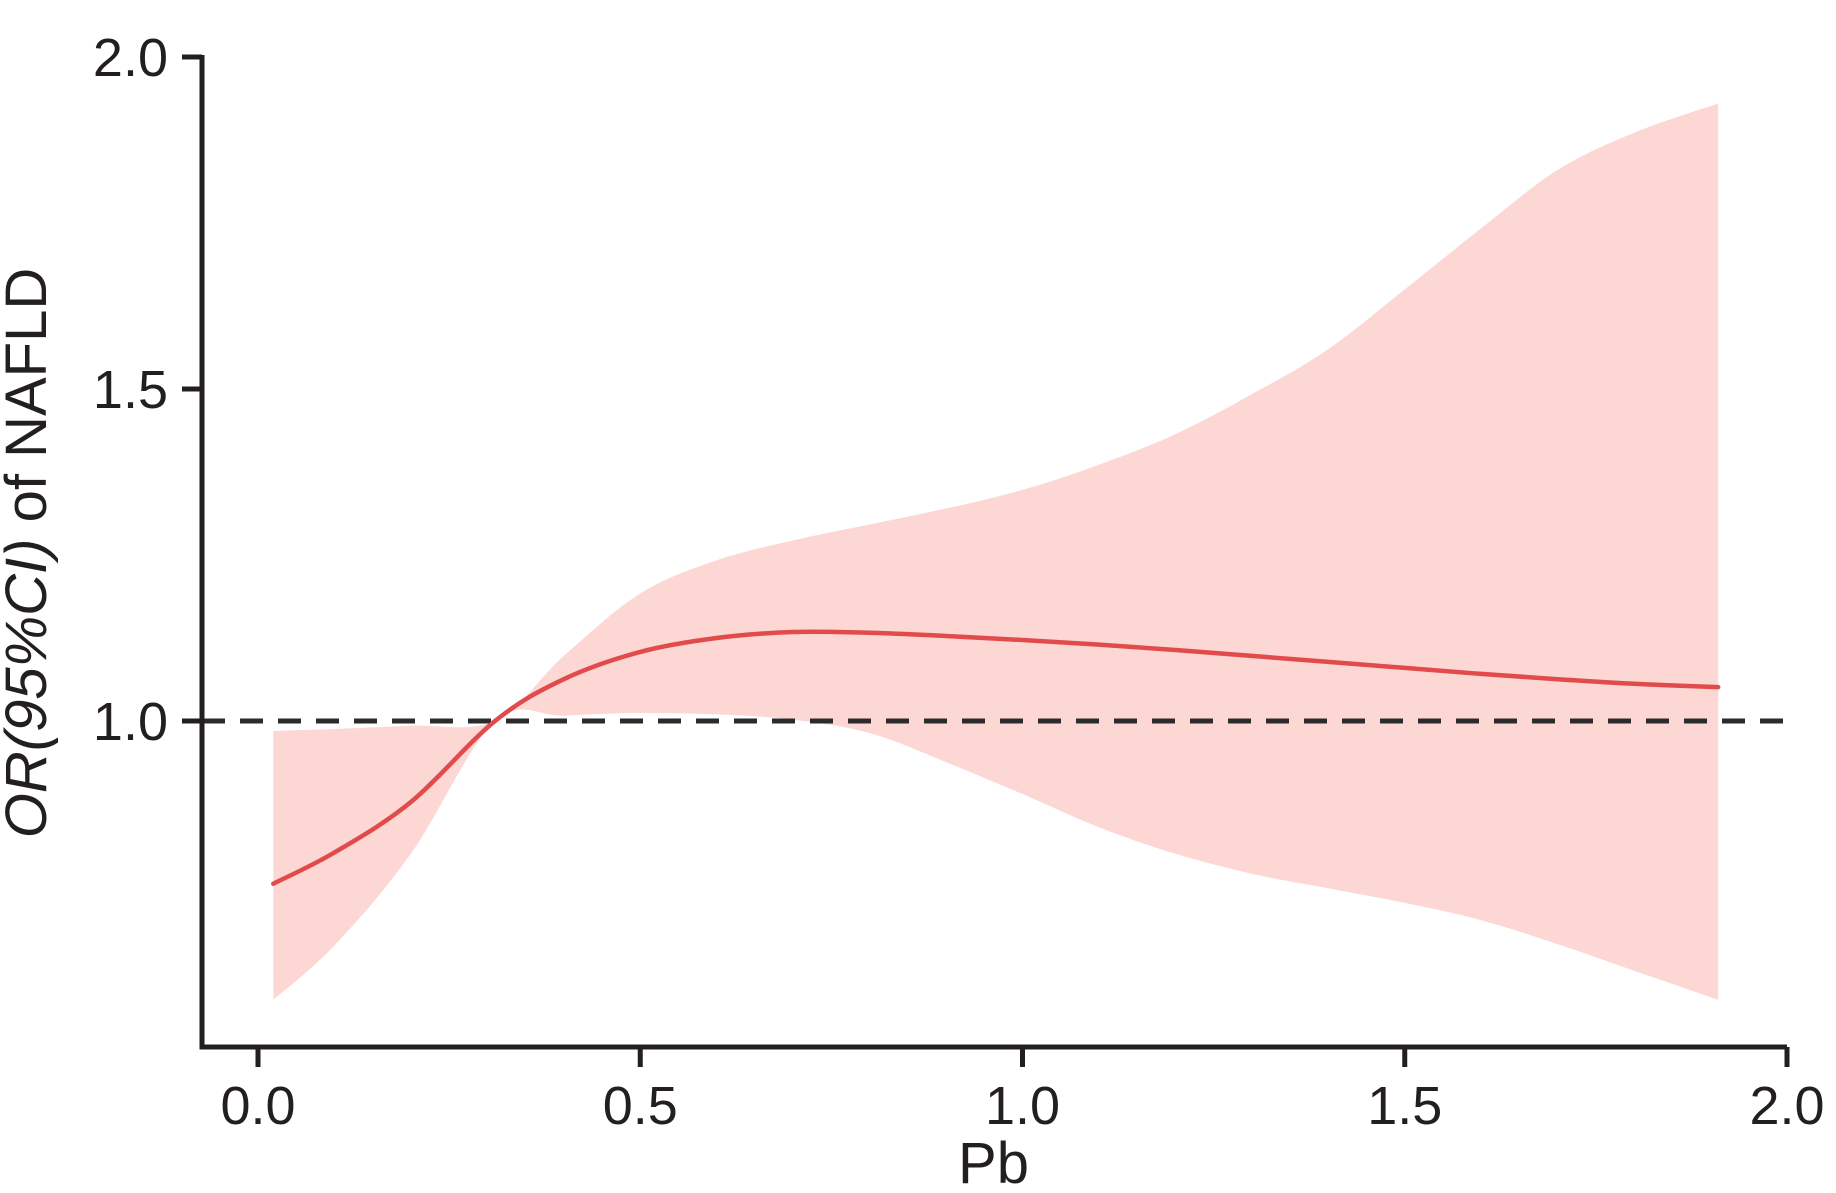 The height and width of the screenshot is (1193, 1836). I want to click on y-axis-label: OR(95%CI) of NAFLD, so click(29, 553).